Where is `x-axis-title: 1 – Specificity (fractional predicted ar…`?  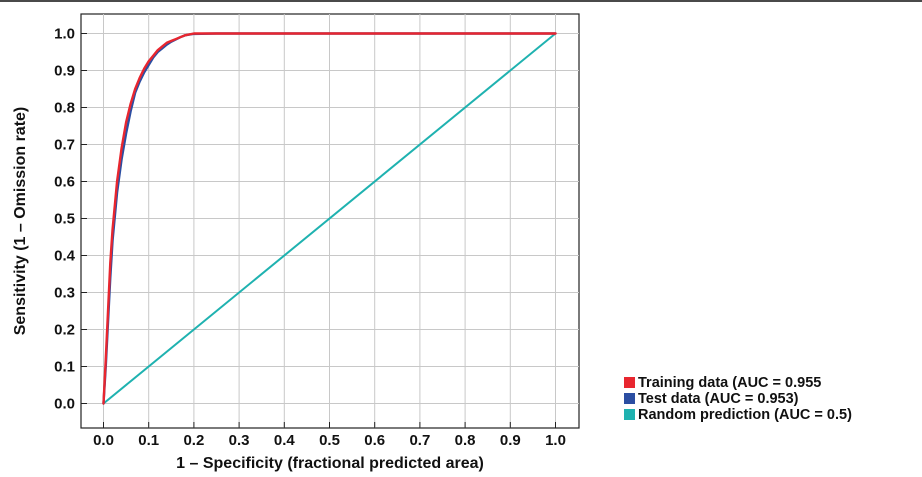 x-axis-title: 1 – Specificity (fractional predicted ar… is located at coordinates (330, 463).